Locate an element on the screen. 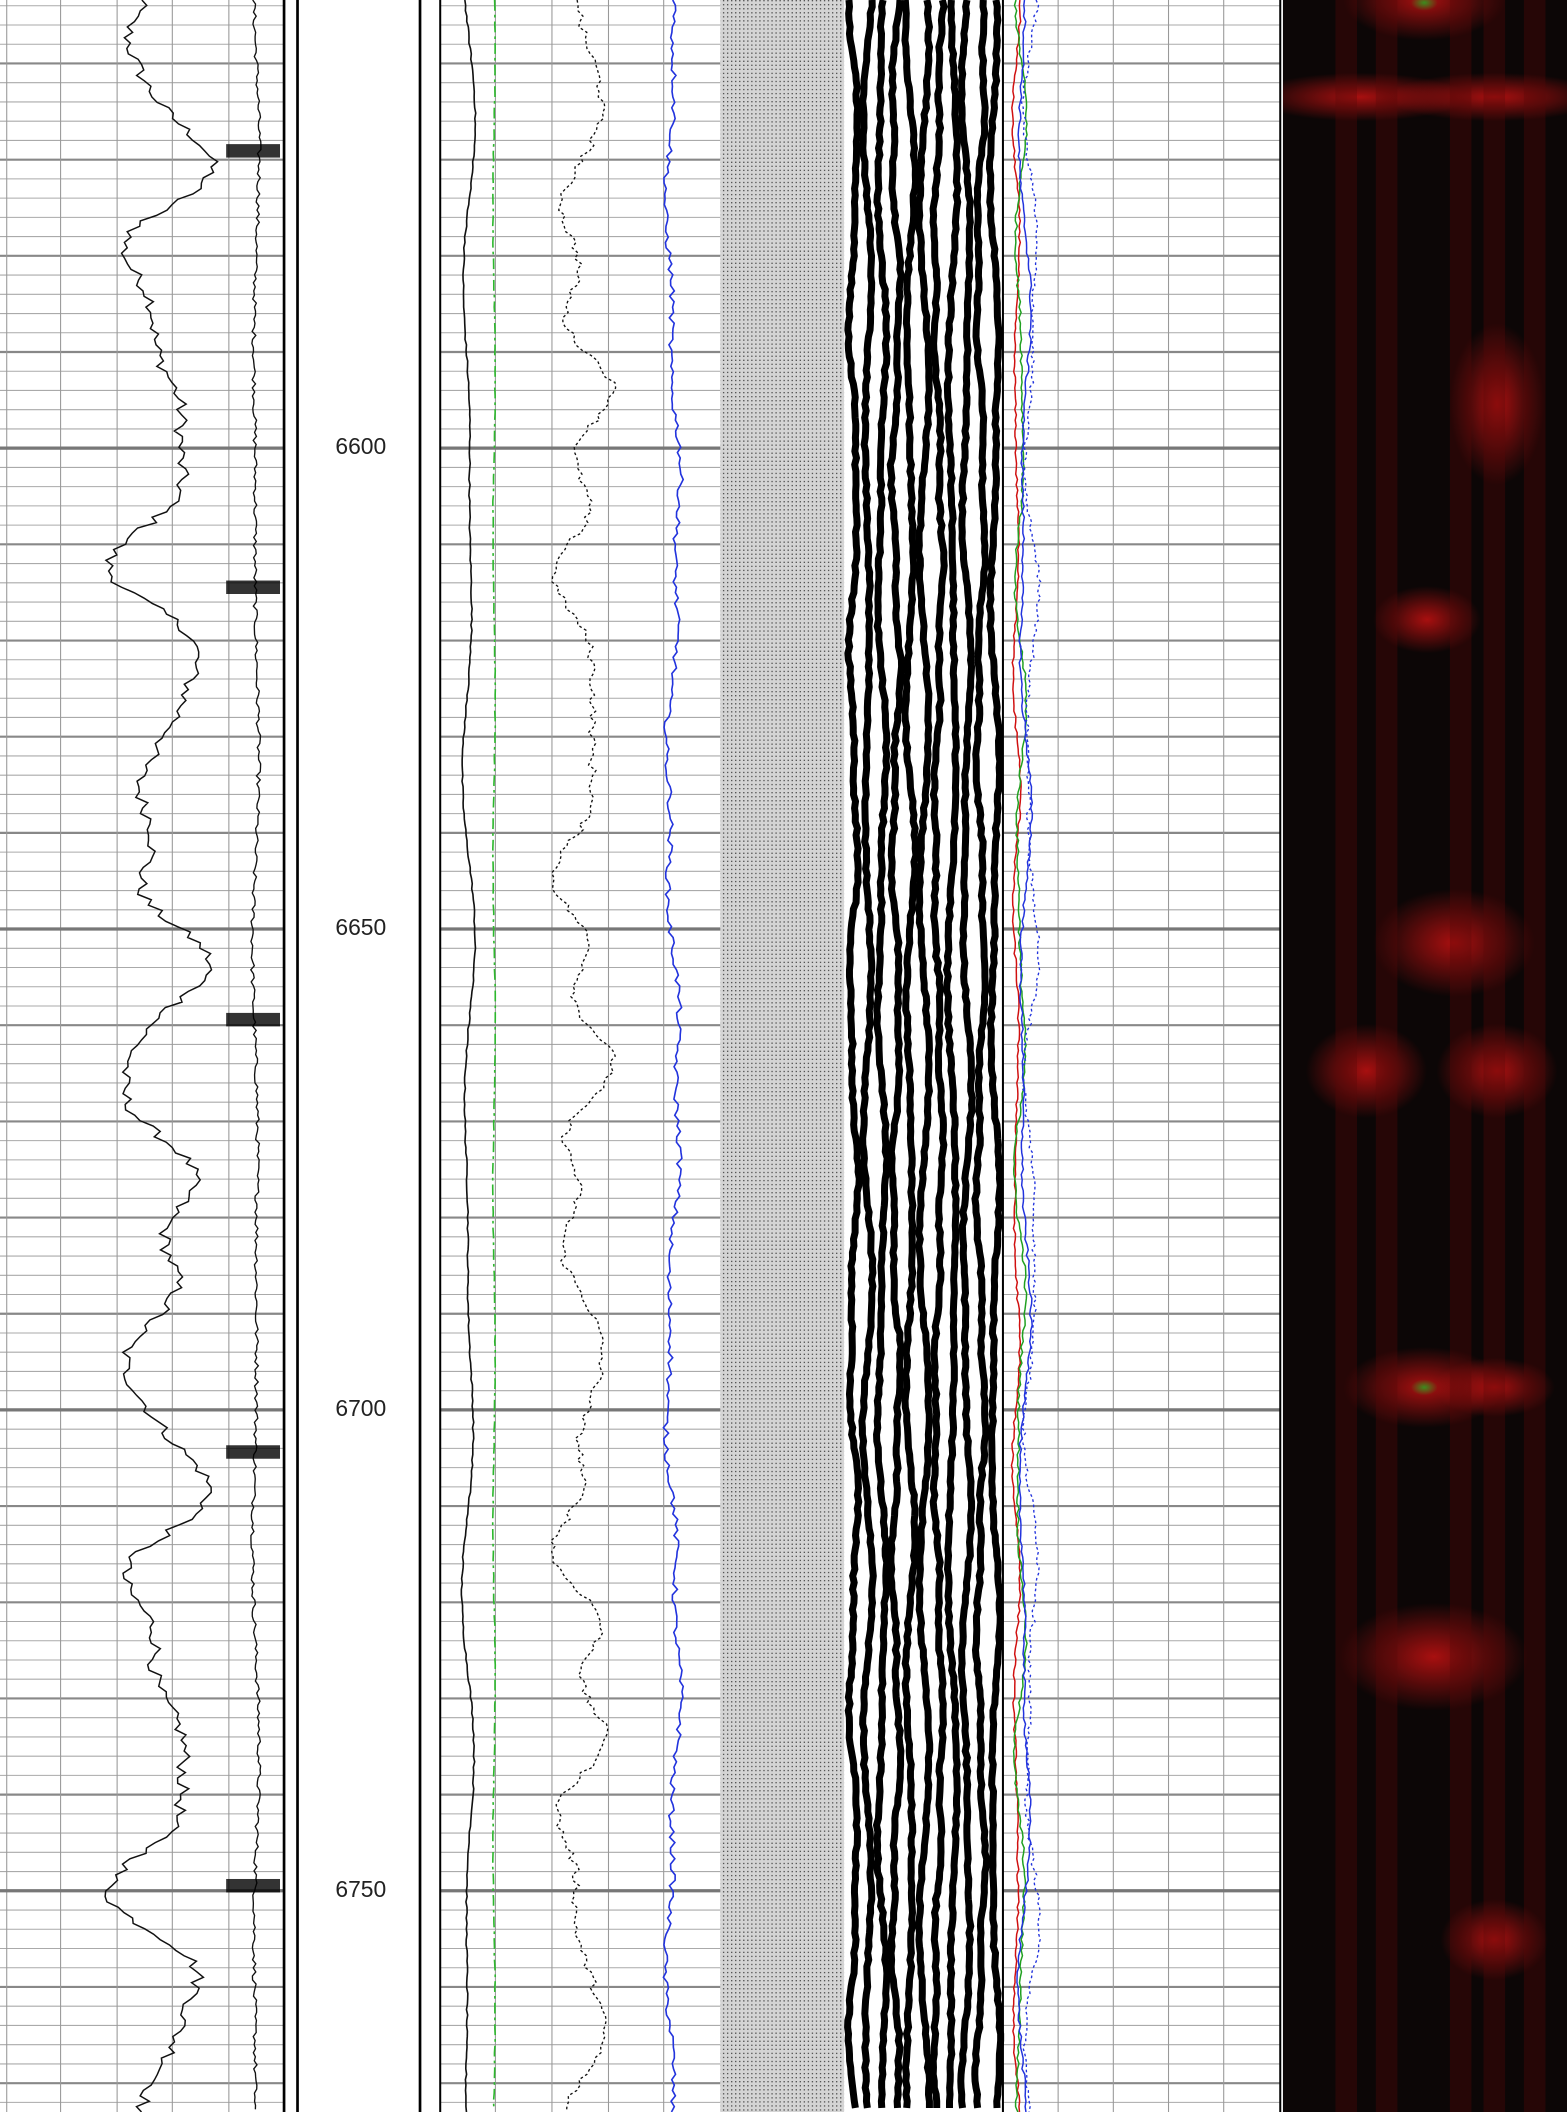 The width and height of the screenshot is (1567, 2112). vdl-background is located at coordinates (782, 1056).